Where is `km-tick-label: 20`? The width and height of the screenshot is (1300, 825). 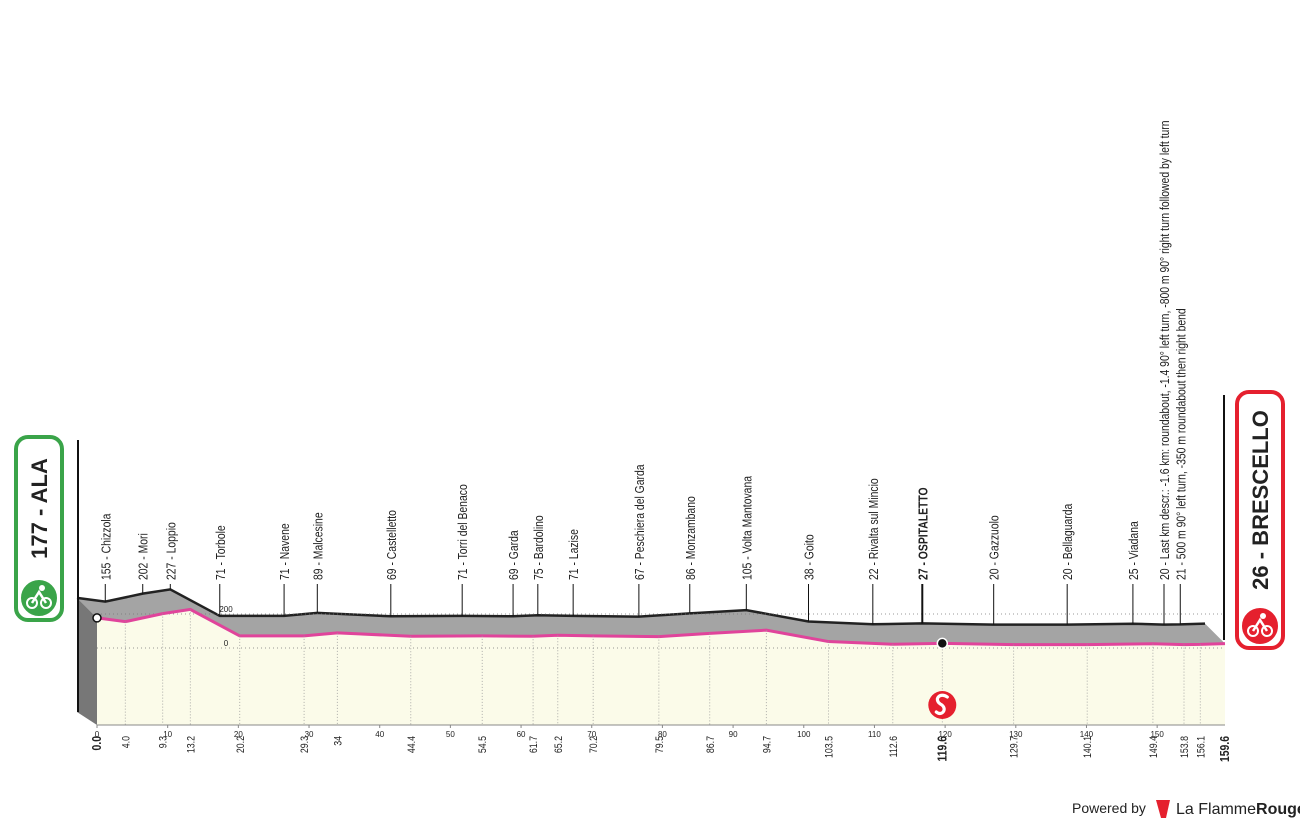 km-tick-label: 20 is located at coordinates (238, 734).